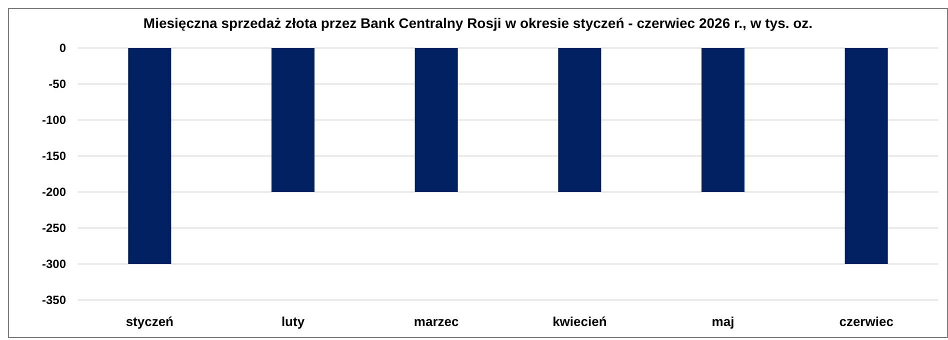 Image resolution: width=948 pixels, height=340 pixels. I want to click on y-tick-label: -100, so click(54, 120).